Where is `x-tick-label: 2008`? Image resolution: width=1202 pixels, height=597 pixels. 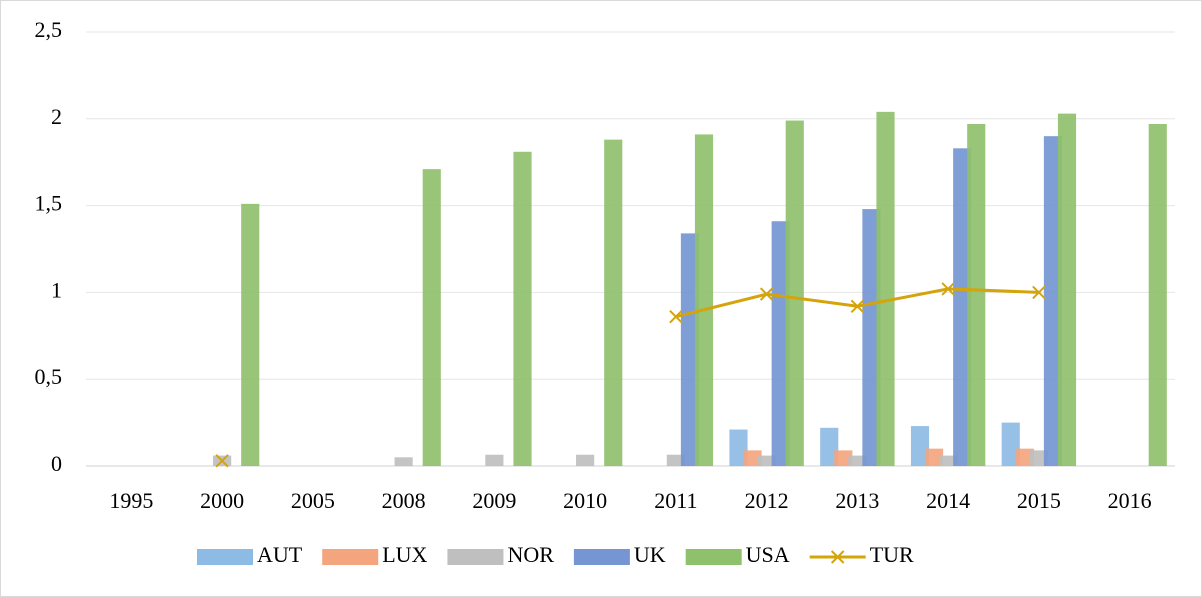
x-tick-label: 2008 is located at coordinates (404, 500).